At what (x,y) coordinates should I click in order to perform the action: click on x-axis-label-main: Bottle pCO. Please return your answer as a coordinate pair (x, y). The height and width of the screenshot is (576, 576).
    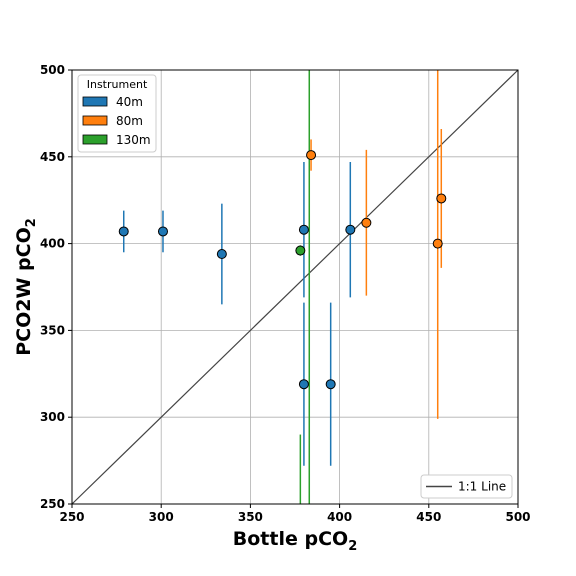
    Looking at the image, I should click on (290, 539).